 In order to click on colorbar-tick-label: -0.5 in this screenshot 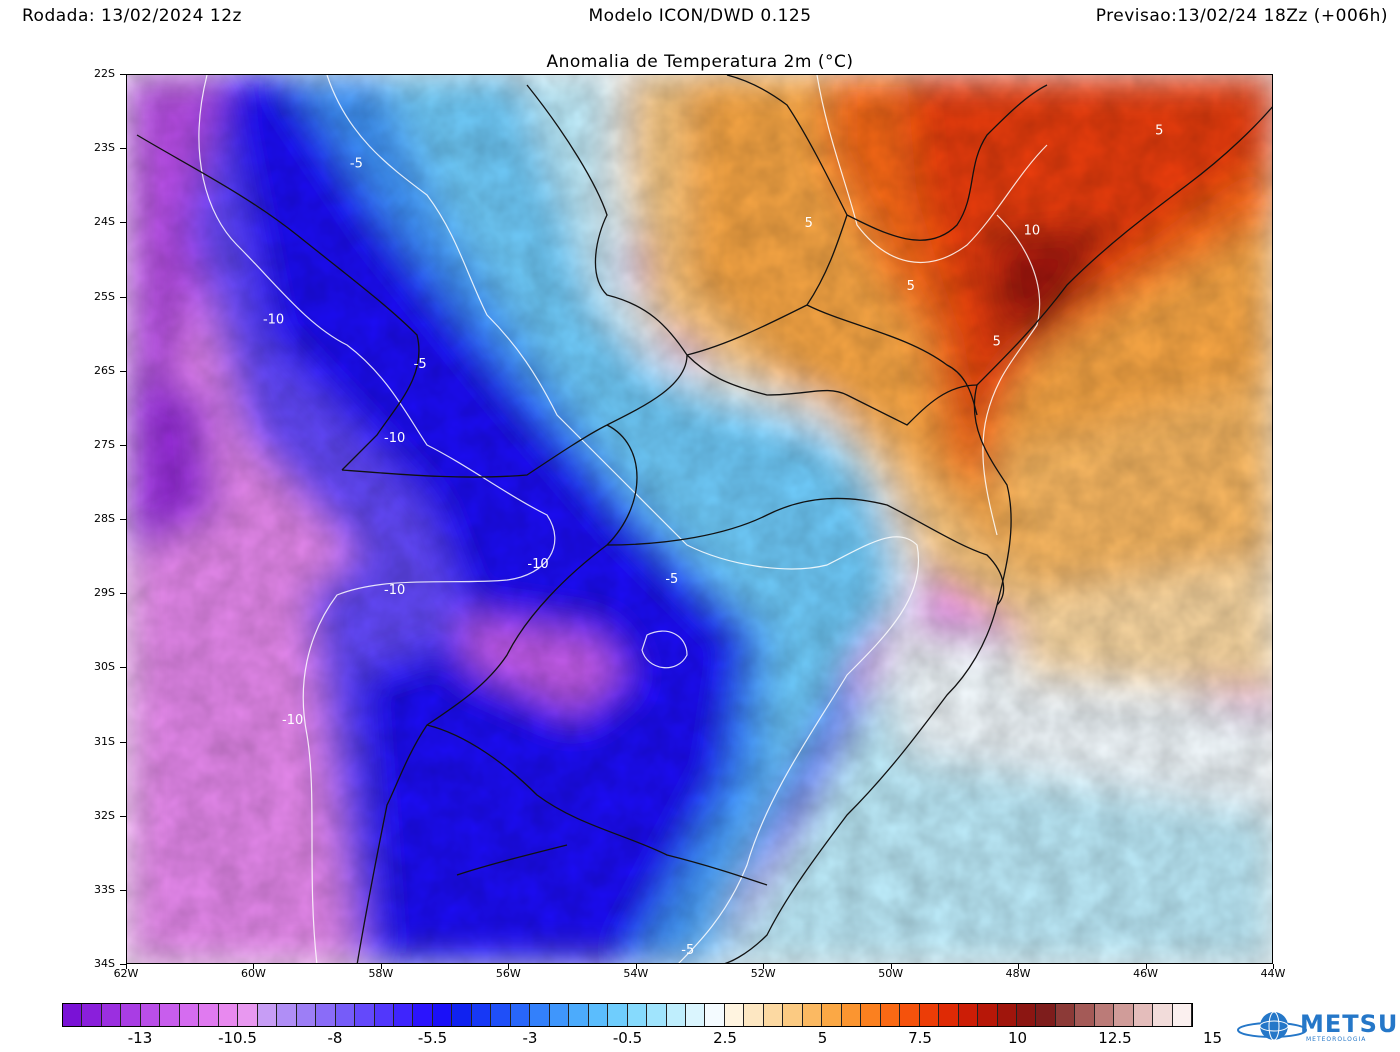, I will do `click(627, 1038)`.